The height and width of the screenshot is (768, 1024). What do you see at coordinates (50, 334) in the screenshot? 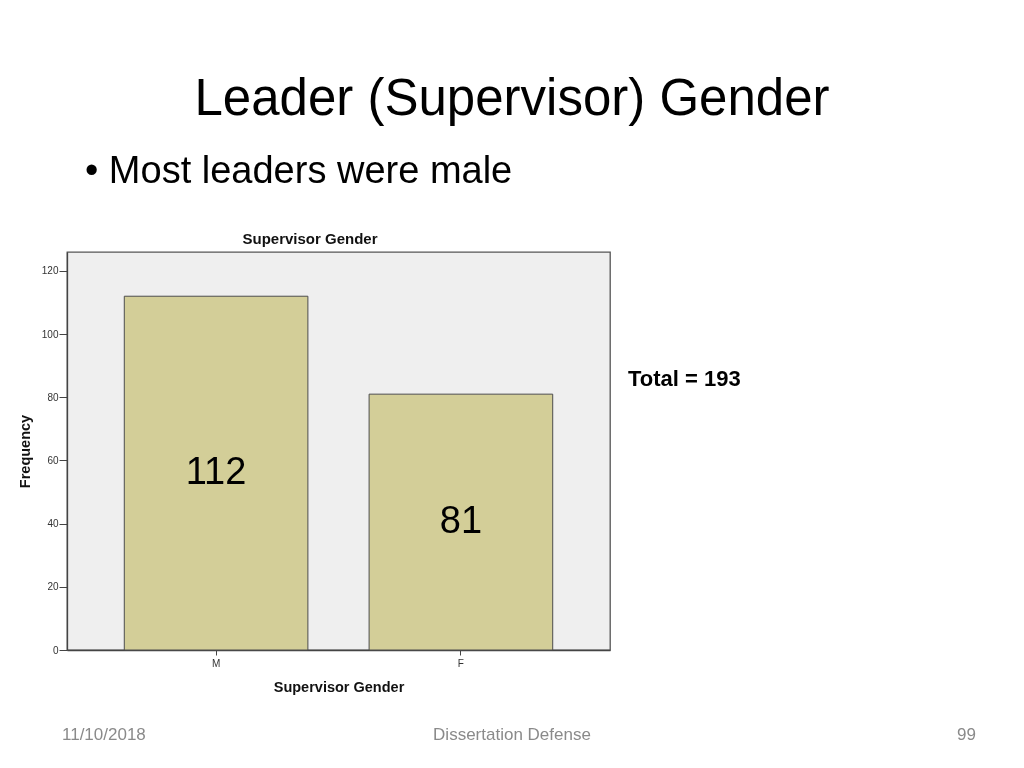
I see `y-tick-label: 100` at bounding box center [50, 334].